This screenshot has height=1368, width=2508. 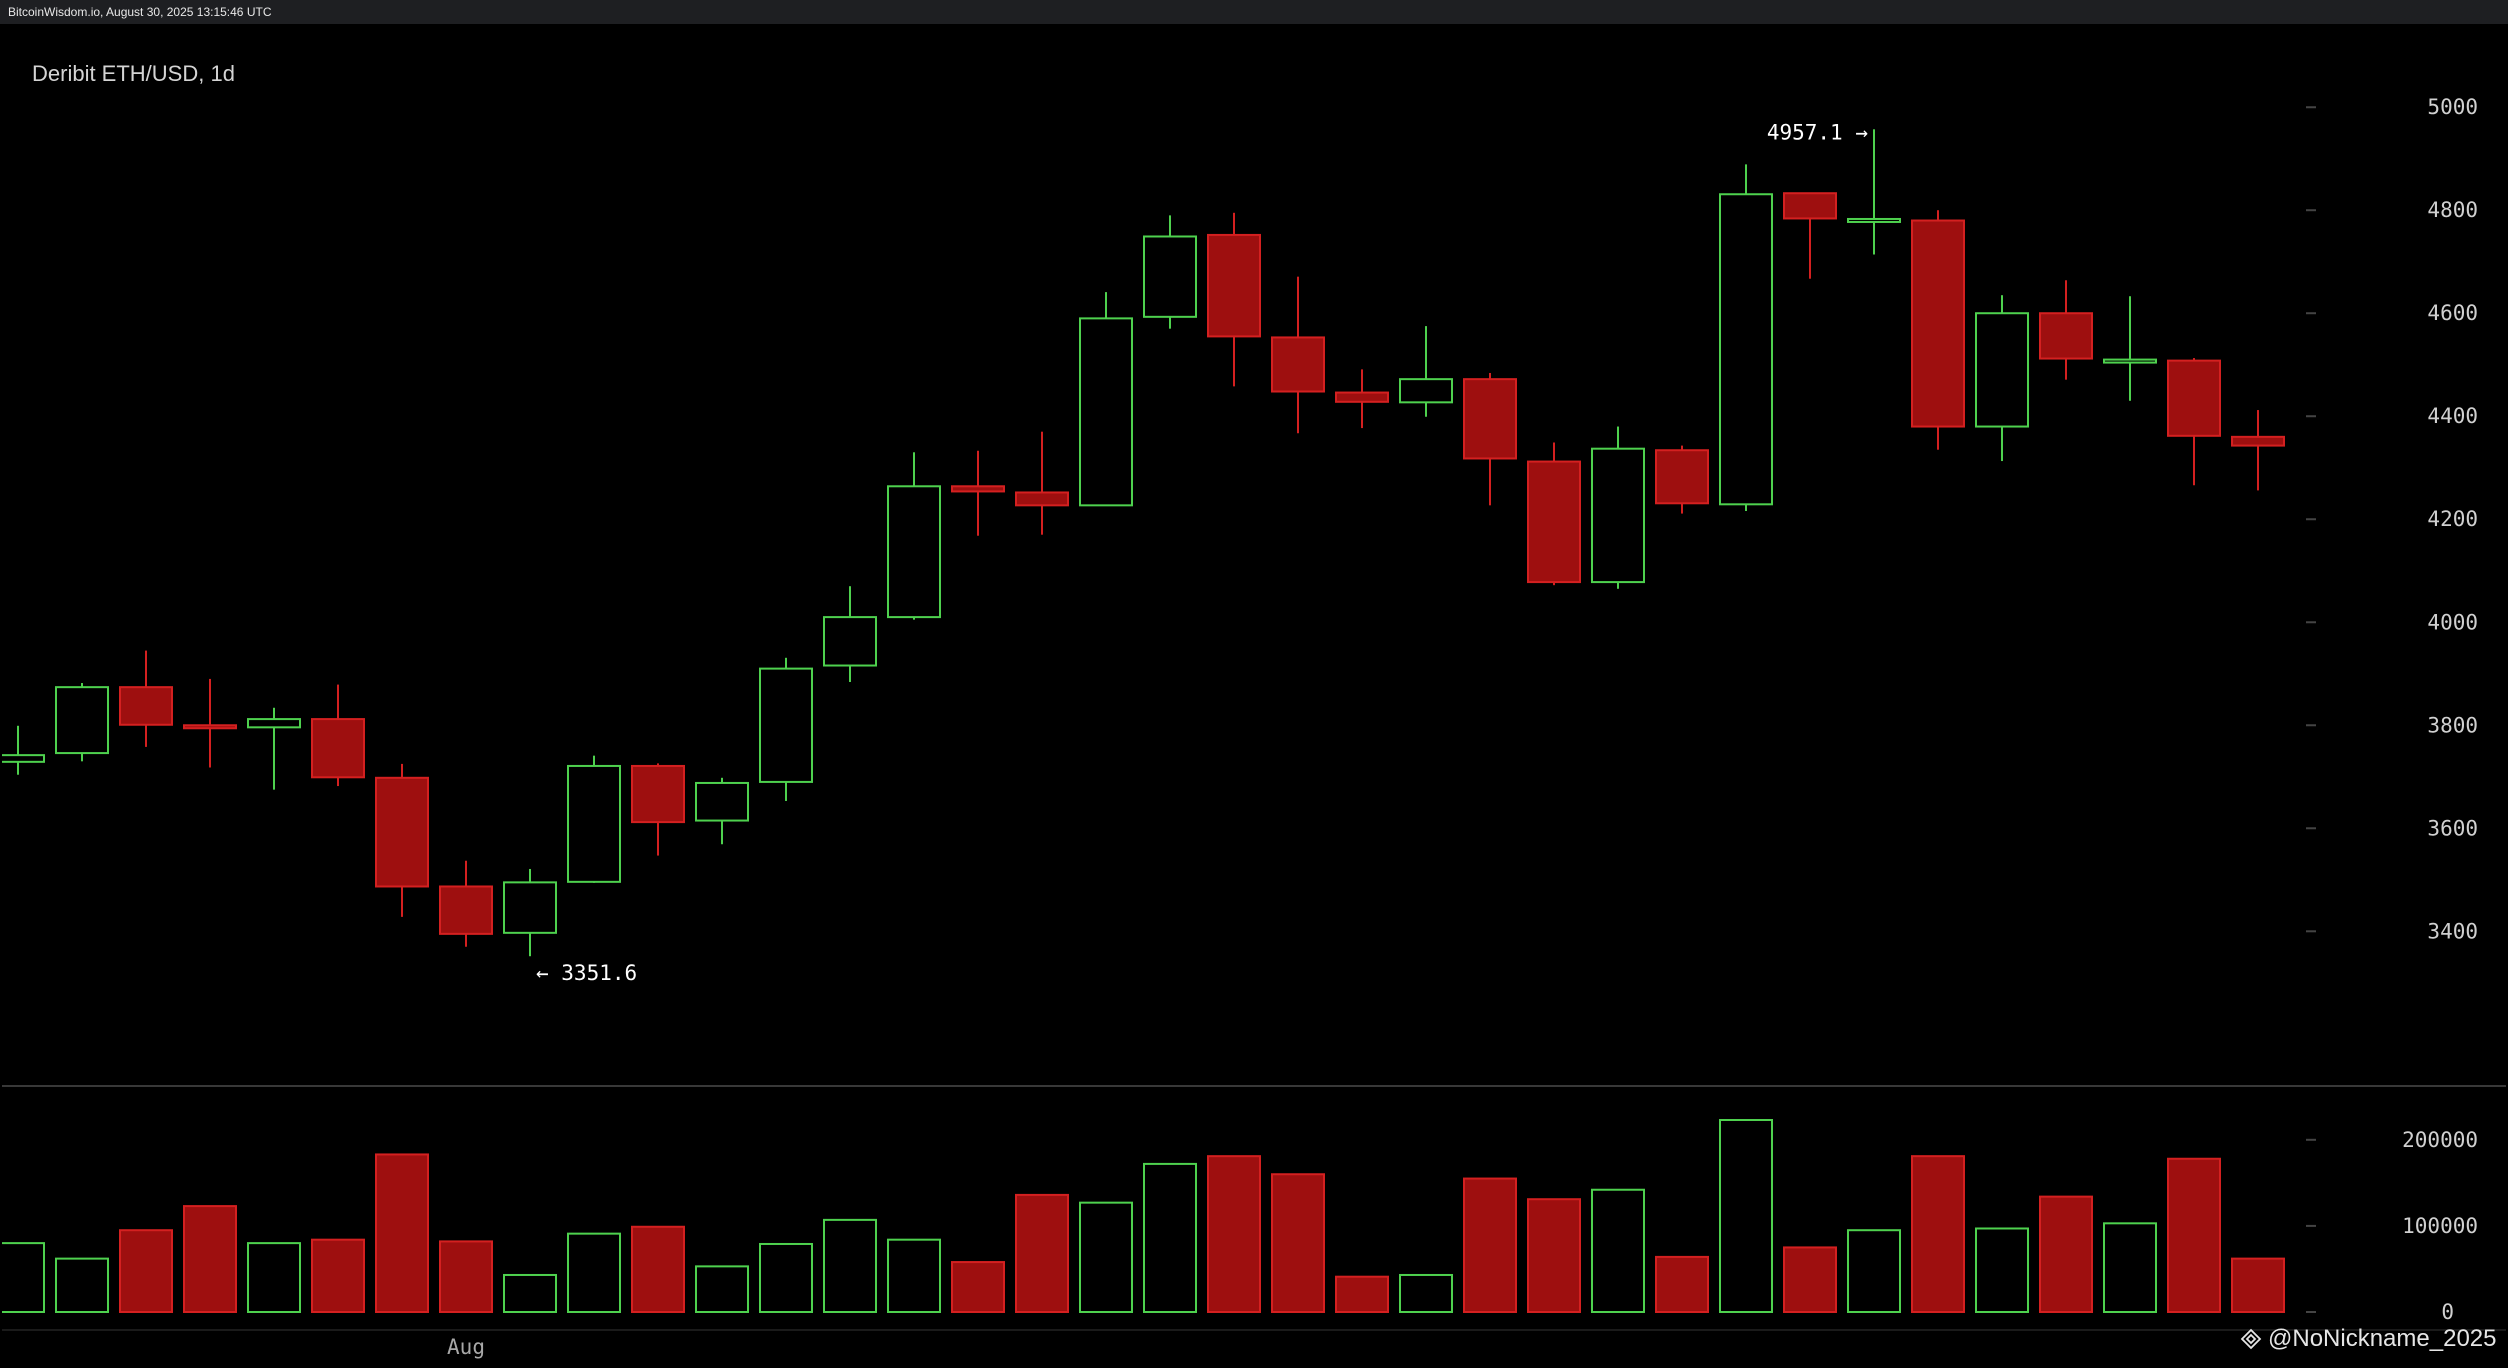 What do you see at coordinates (2452, 107) in the screenshot?
I see `y-axis-tick-label: 5000` at bounding box center [2452, 107].